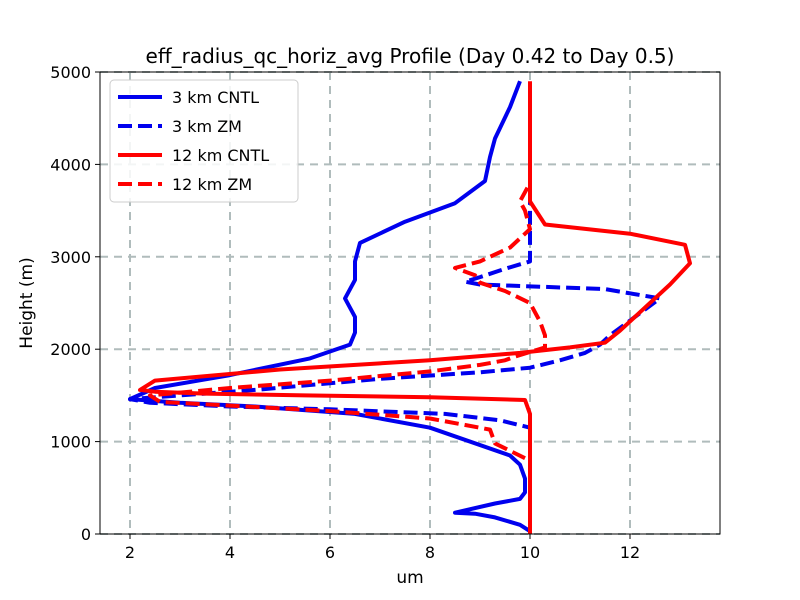 Image resolution: width=800 pixels, height=600 pixels. I want to click on y-tick-label: 4000, so click(70, 164).